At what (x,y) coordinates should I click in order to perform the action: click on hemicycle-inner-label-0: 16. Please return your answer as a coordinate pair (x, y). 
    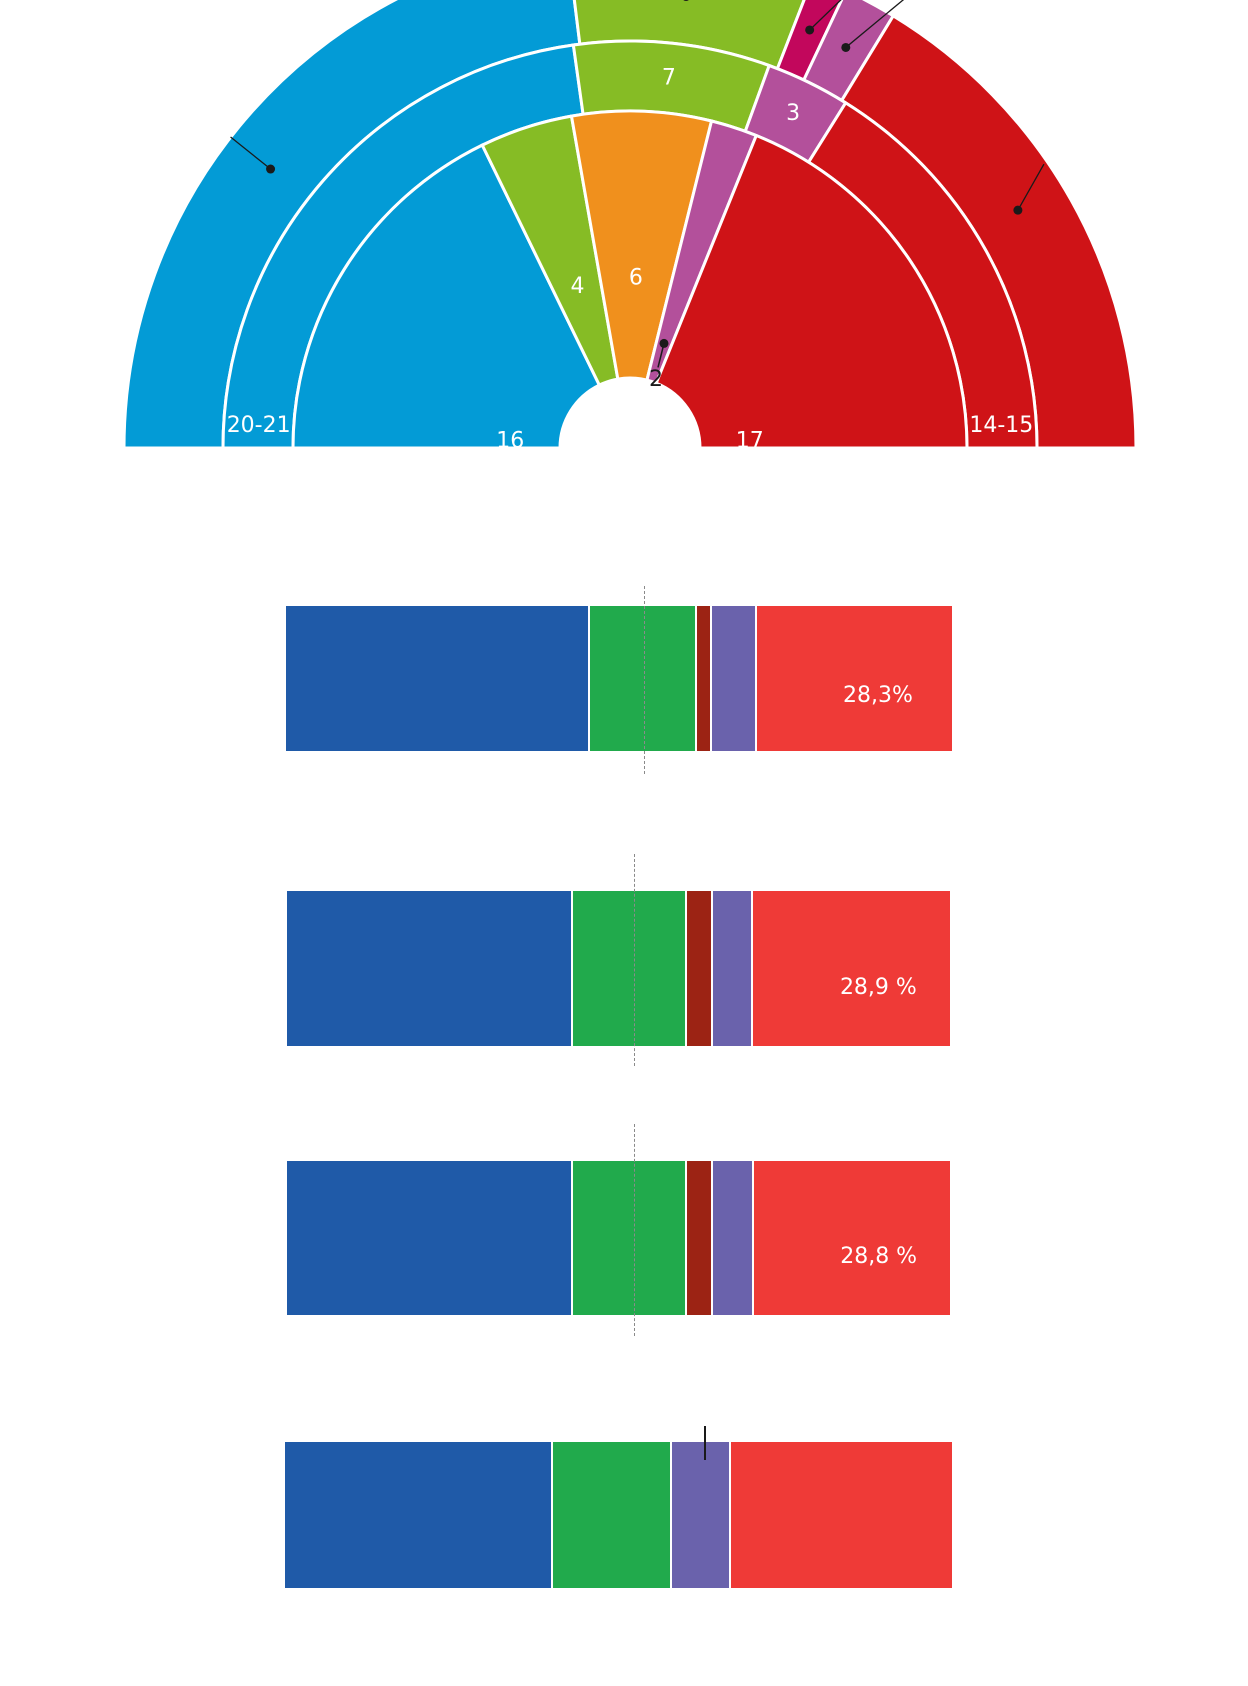
    Looking at the image, I should click on (510, 440).